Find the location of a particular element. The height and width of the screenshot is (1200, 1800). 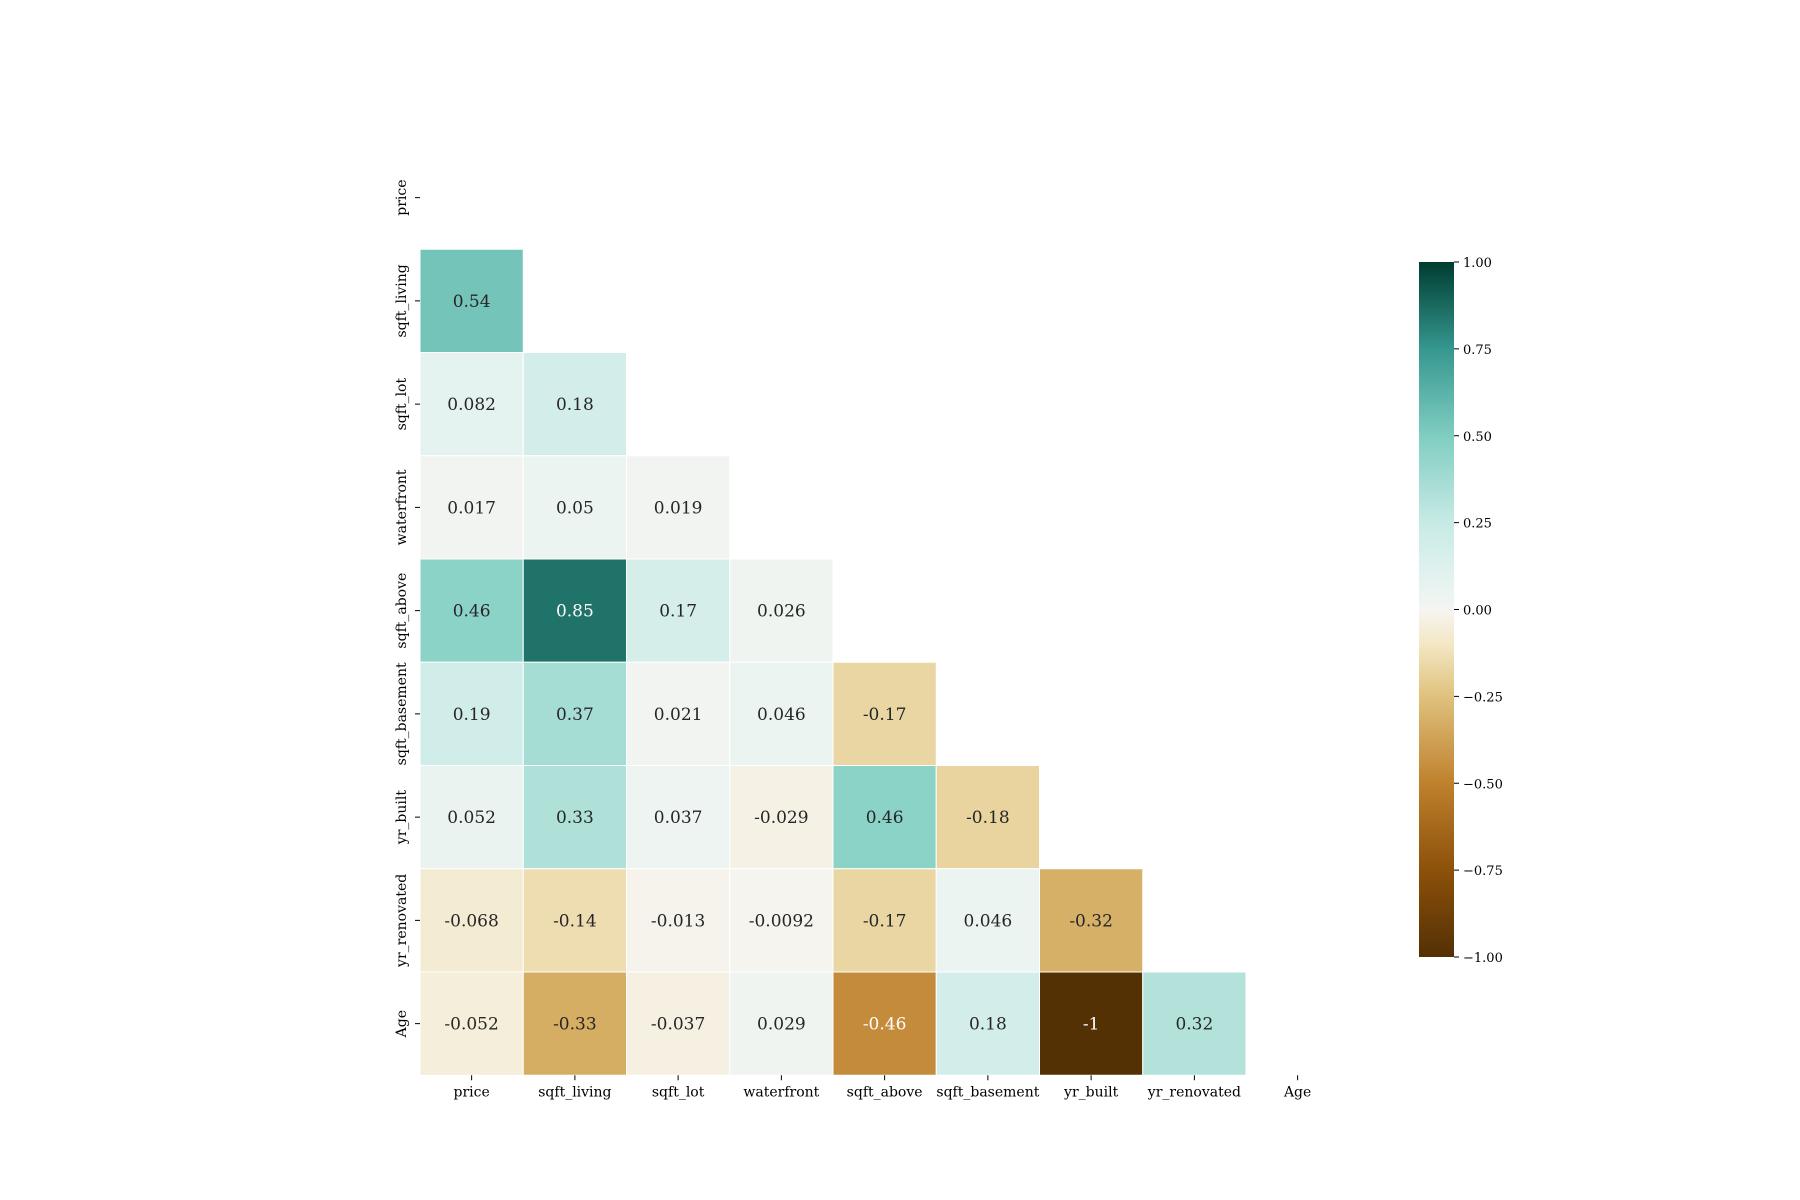

cell-value-label: 0.019 is located at coordinates (678, 508).